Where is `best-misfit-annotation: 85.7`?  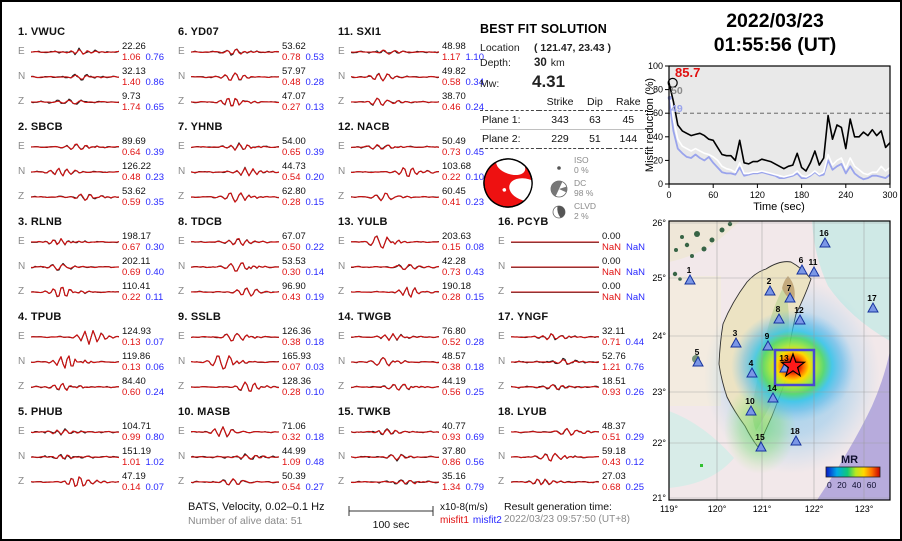 best-misfit-annotation: 85.7 is located at coordinates (687, 72).